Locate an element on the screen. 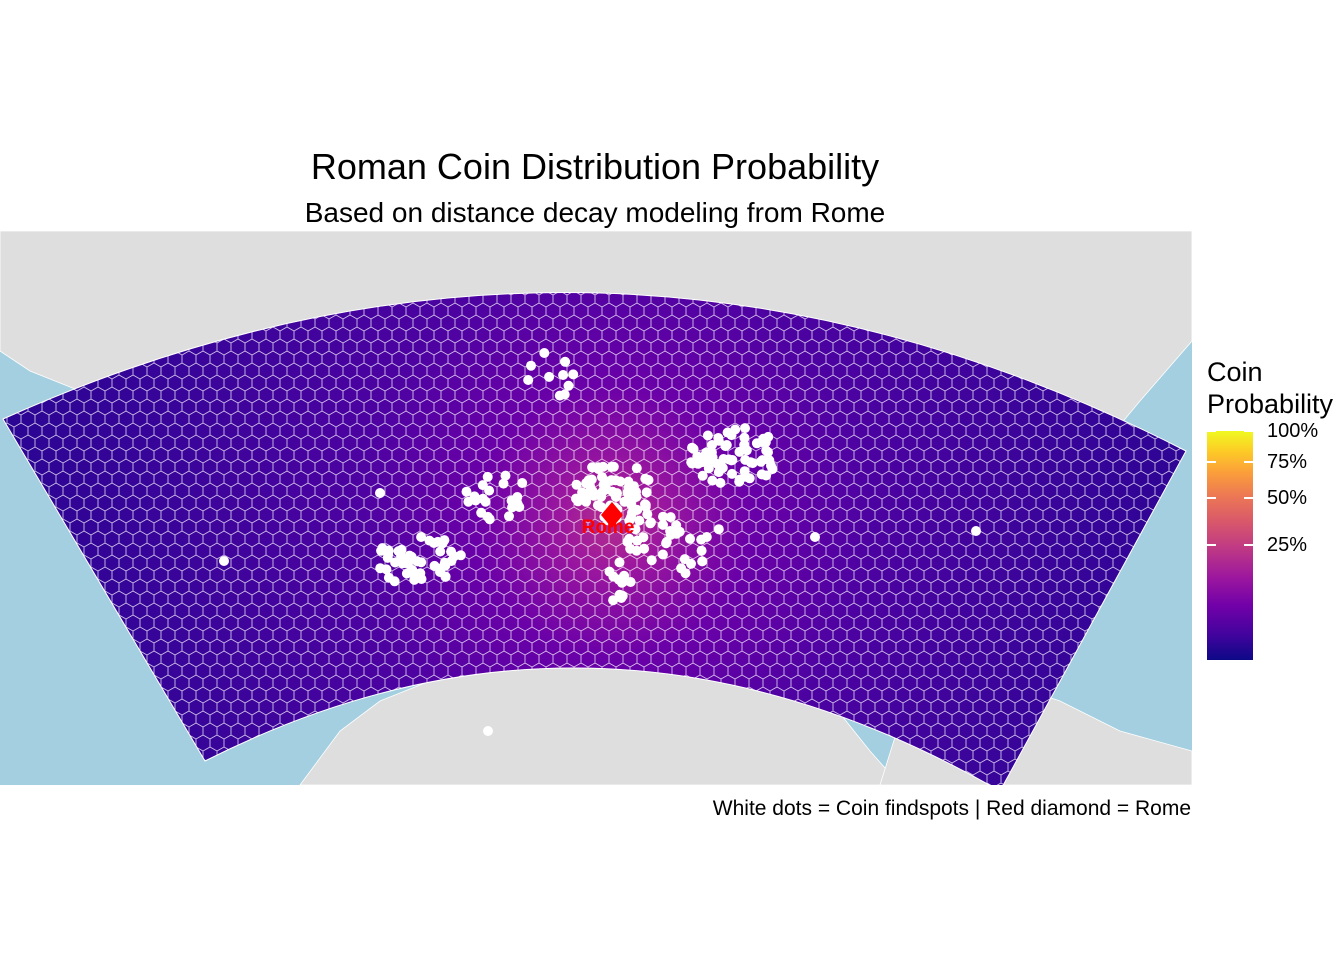 The width and height of the screenshot is (1344, 960). rome-label: Rome is located at coordinates (608, 527).